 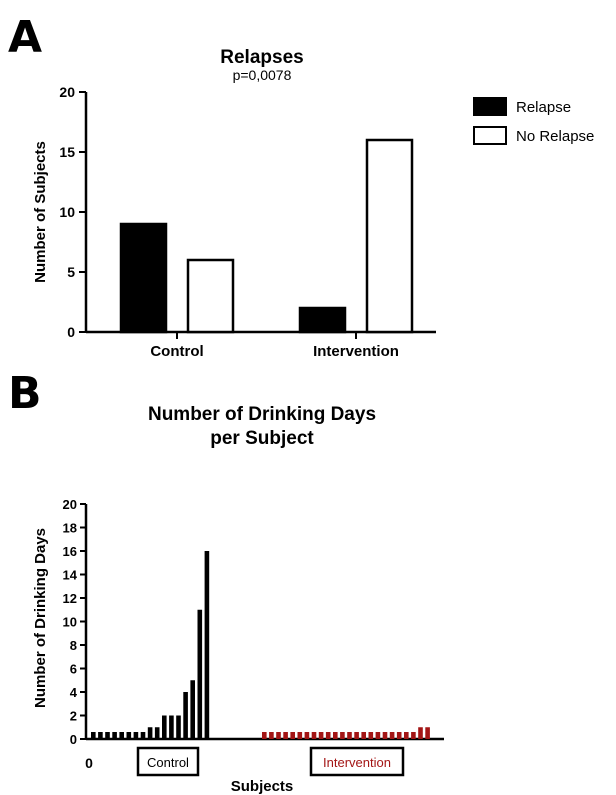 What do you see at coordinates (70, 622) in the screenshot?
I see `panel-b-y-tick-label: 10` at bounding box center [70, 622].